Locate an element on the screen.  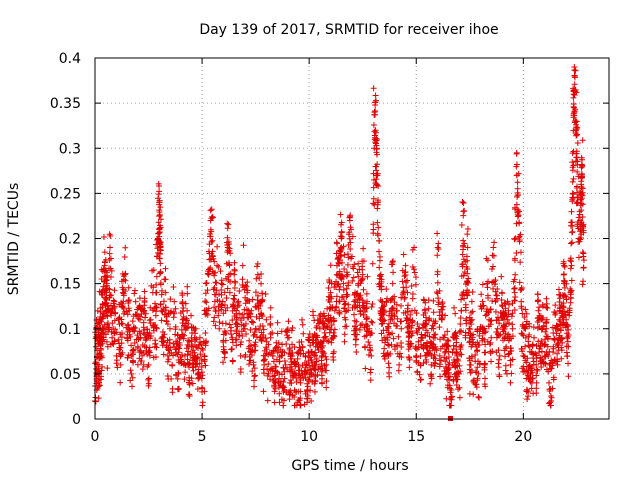
x-tick-label: 20 is located at coordinates (523, 437).